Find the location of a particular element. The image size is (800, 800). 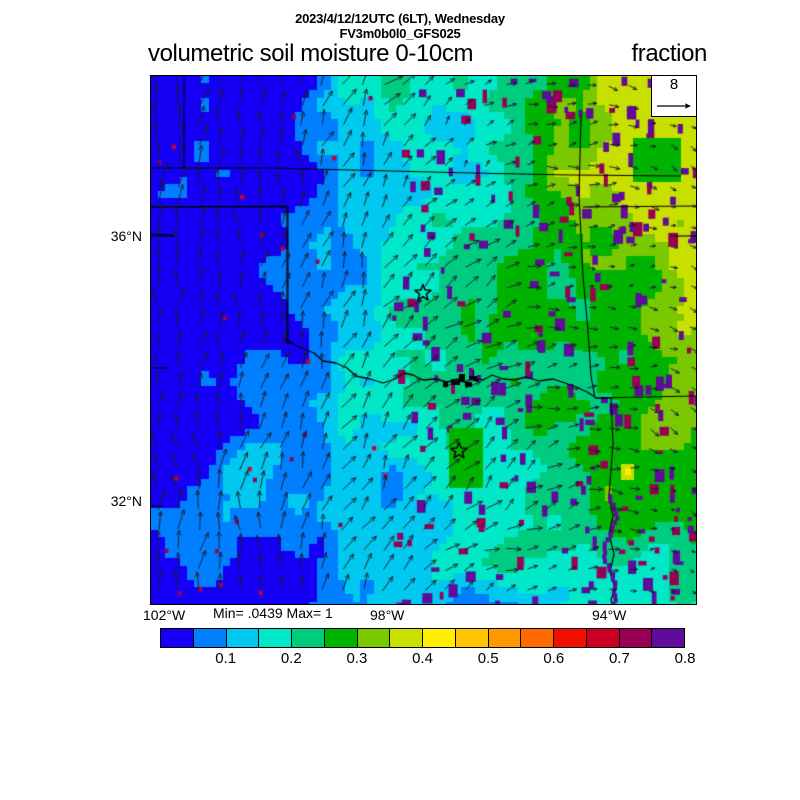

lon-label-98w: 98°W is located at coordinates (387, 615).